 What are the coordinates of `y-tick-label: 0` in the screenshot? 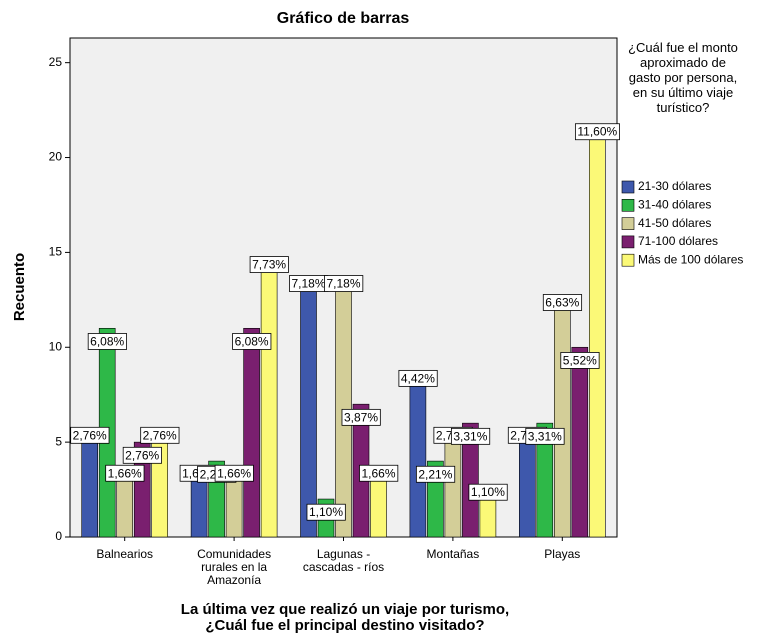 It's located at (58, 536).